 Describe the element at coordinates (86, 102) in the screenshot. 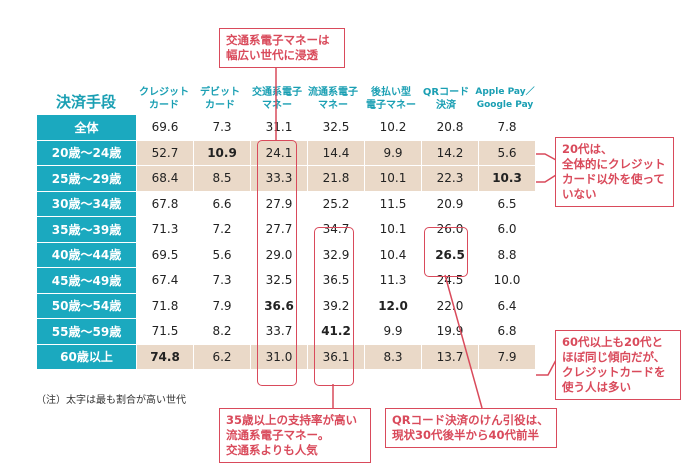

I see `table-corner-title: 決済手段` at that location.